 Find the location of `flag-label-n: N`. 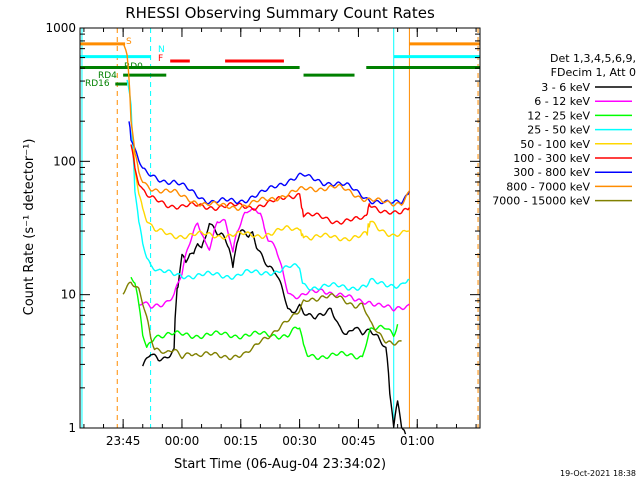

flag-label-n: N is located at coordinates (161, 50).